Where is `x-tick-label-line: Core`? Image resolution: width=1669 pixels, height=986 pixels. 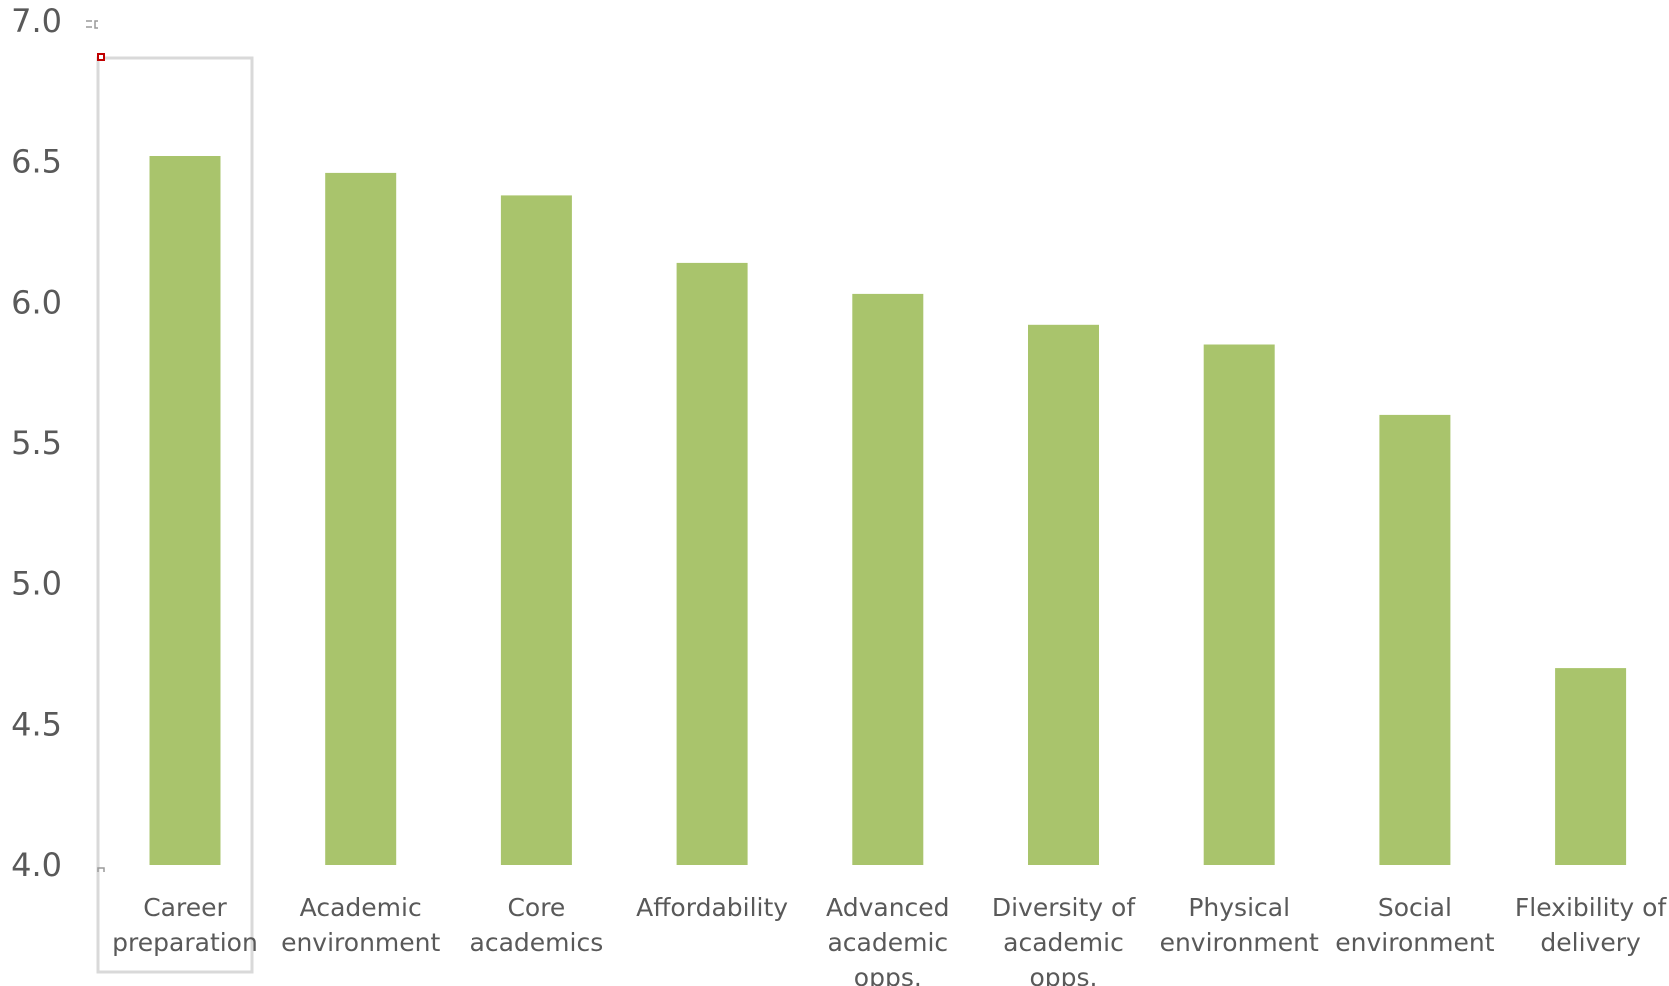 x-tick-label-line: Core is located at coordinates (536, 907).